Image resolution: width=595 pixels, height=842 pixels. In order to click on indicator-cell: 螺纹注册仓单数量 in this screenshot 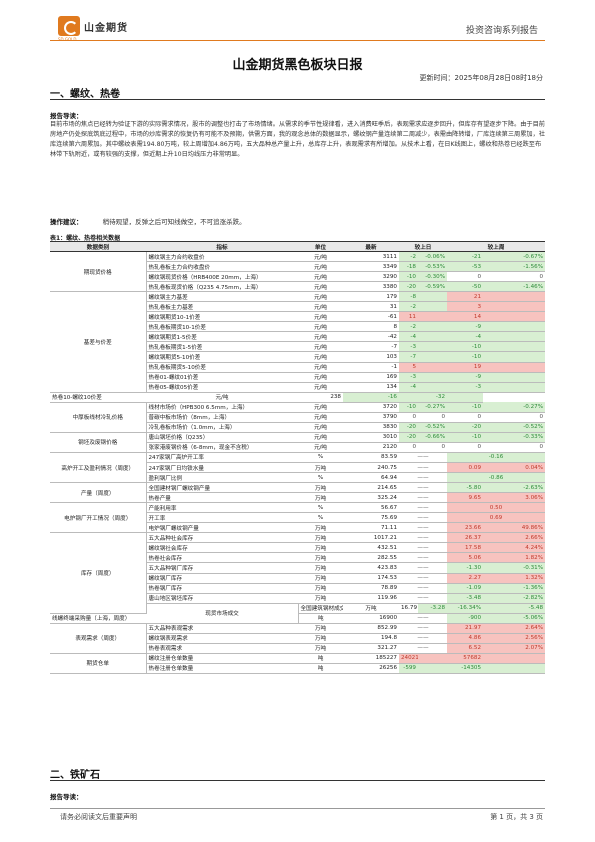, I will do `click(222, 658)`.